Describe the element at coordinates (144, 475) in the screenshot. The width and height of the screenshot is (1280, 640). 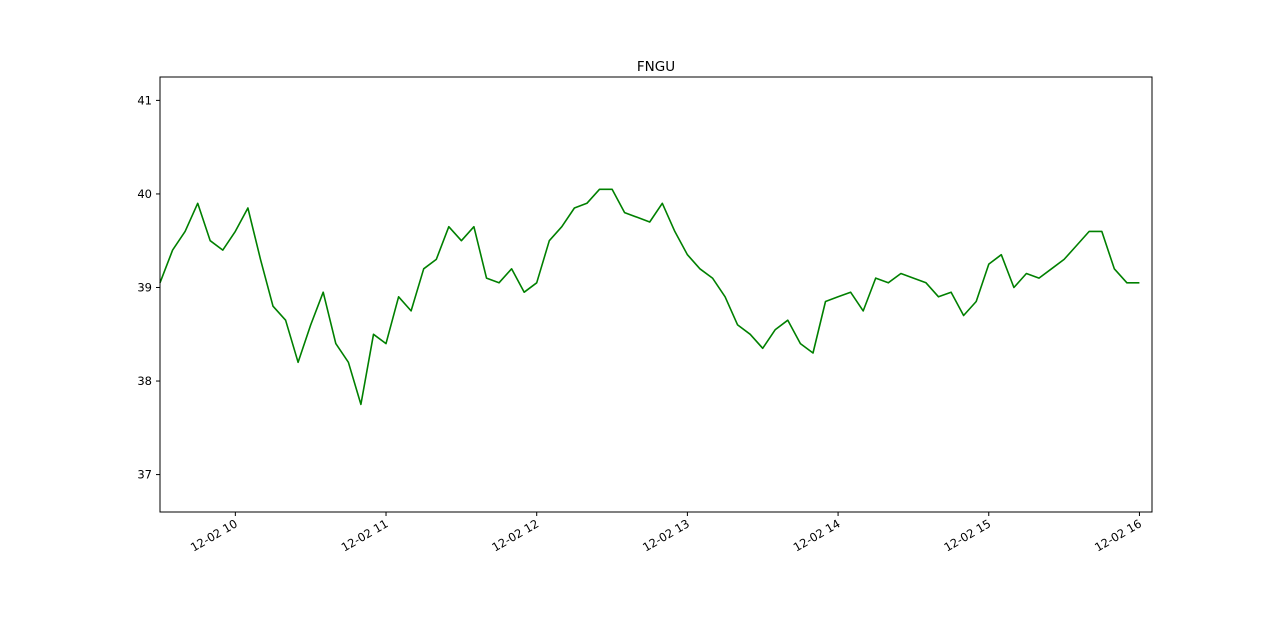
I see `y-tick-label: 37` at that location.